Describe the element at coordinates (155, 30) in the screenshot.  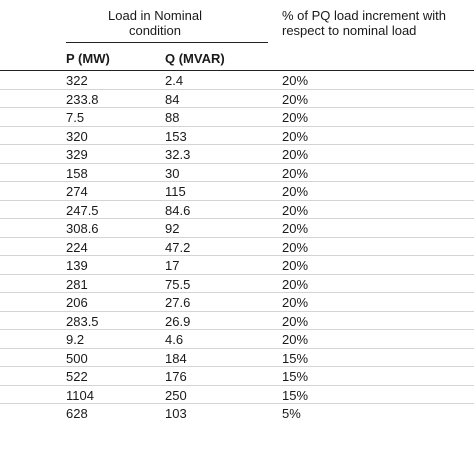
I see `load-header-line2: condition` at that location.